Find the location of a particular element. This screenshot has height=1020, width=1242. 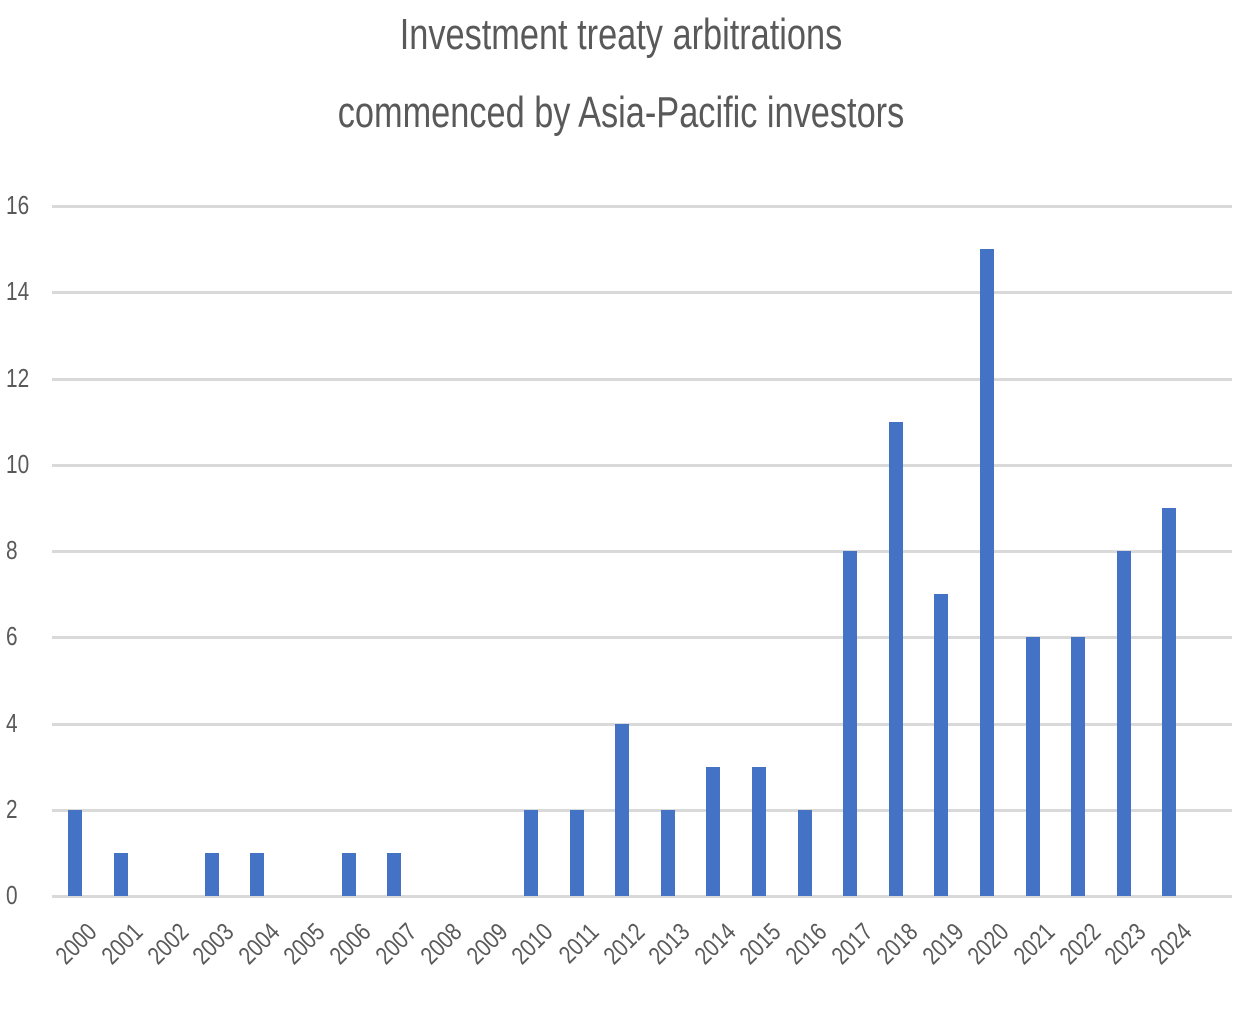

x-tick-label: 2009 is located at coordinates (487, 944).